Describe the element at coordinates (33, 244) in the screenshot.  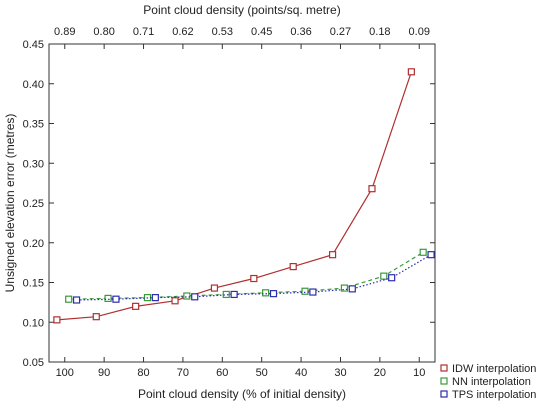
I see `y-tick-label: 0.20` at that location.